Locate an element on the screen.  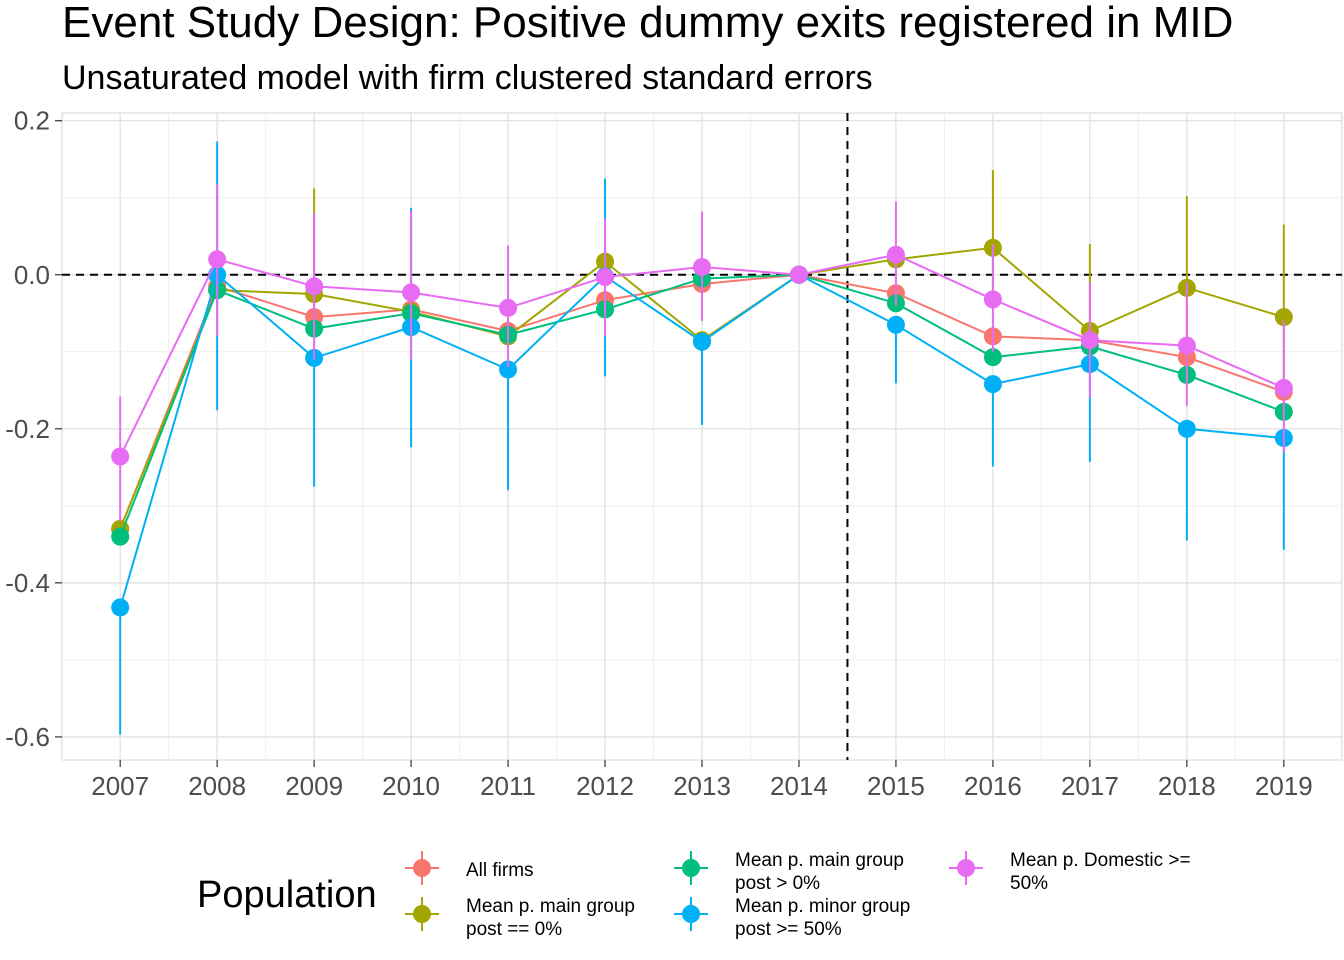
legend-key-1: All firms is located at coordinates (469, 868).